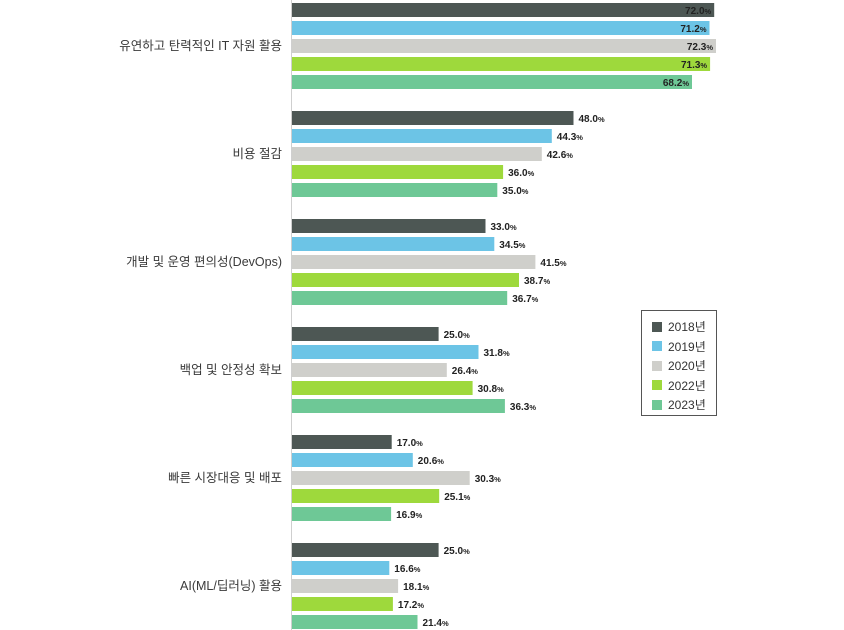 The height and width of the screenshot is (630, 844). What do you see at coordinates (231, 370) in the screenshot?
I see `category-label: 백업 및 안정성 확보` at bounding box center [231, 370].